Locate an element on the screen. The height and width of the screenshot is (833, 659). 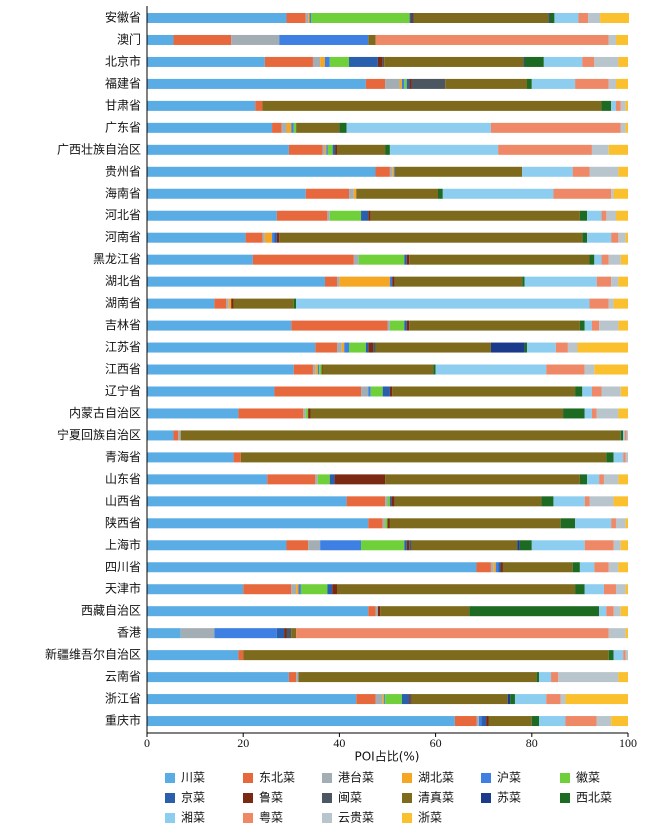
legend-label: 云贵菜 is located at coordinates (356, 818).